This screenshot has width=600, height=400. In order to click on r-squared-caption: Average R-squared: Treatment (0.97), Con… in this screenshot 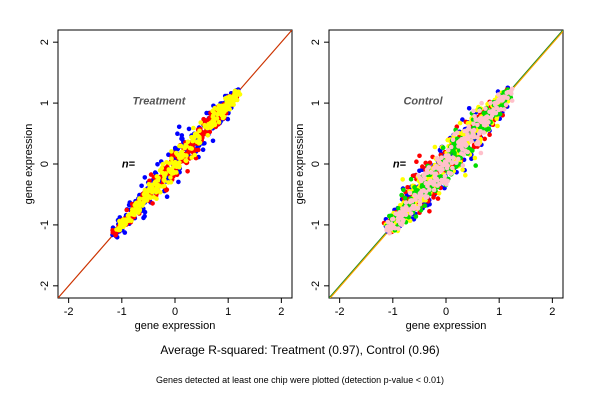, I will do `click(300, 350)`.